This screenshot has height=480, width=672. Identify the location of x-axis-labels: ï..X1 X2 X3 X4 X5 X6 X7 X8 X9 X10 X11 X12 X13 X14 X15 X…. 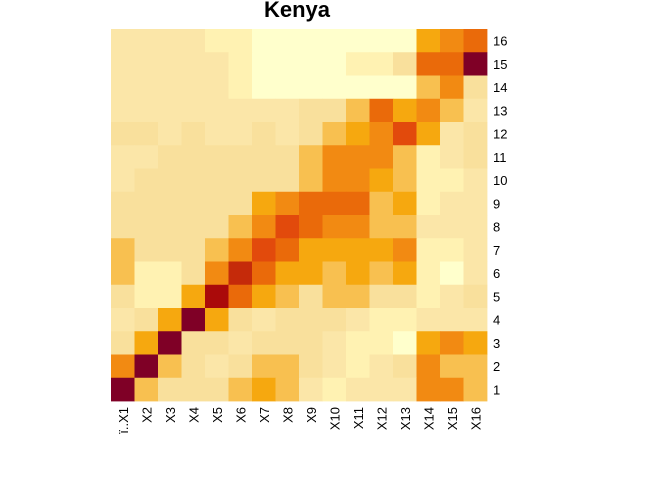
(300, 420).